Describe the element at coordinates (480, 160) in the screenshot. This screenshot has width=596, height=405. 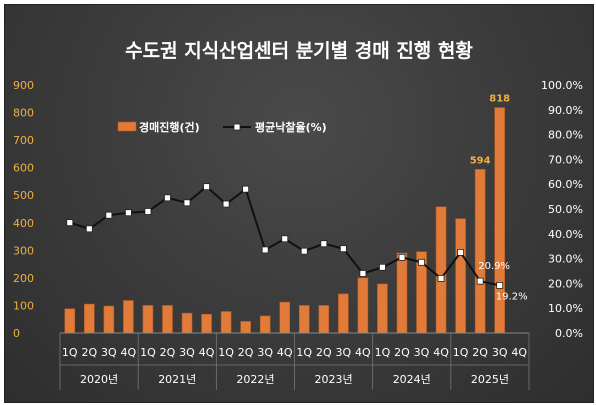
I see `bar-data-label: 594` at that location.